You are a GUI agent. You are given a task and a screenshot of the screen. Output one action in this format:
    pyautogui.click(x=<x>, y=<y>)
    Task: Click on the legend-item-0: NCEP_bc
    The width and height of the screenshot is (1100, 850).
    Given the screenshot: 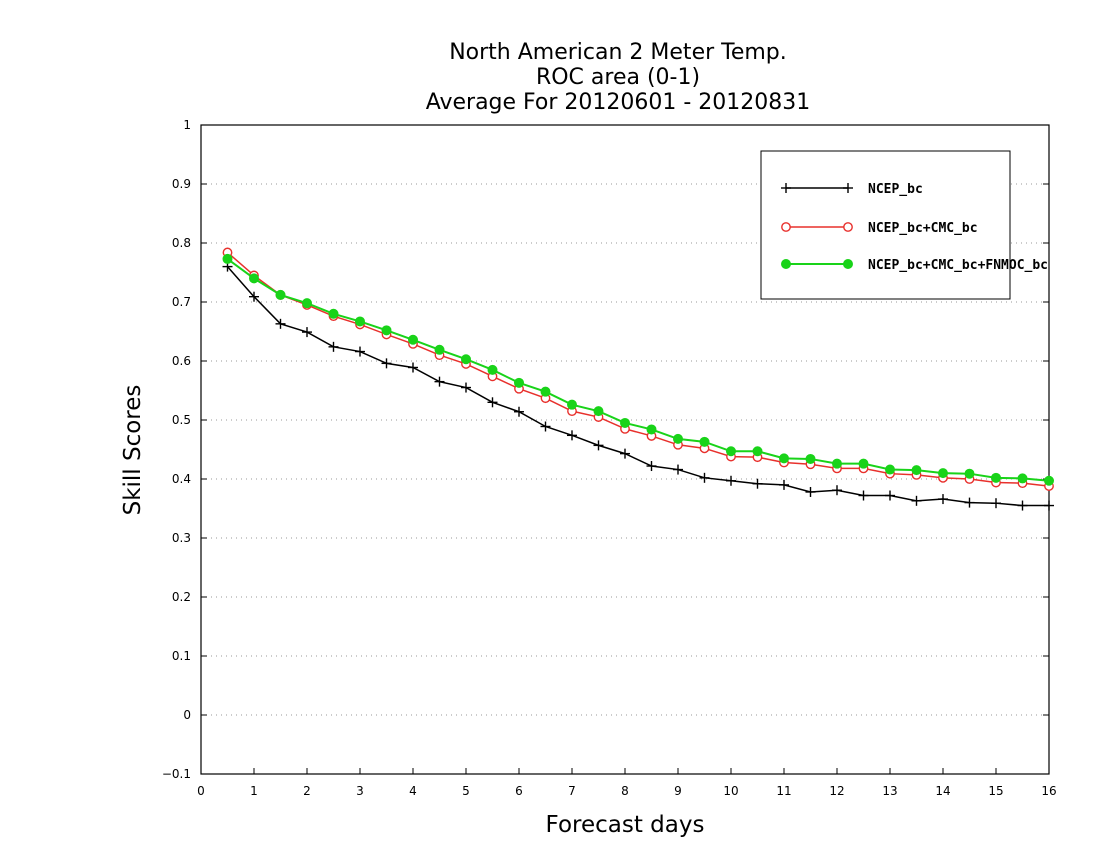 What is the action you would take?
    pyautogui.click(x=852, y=189)
    